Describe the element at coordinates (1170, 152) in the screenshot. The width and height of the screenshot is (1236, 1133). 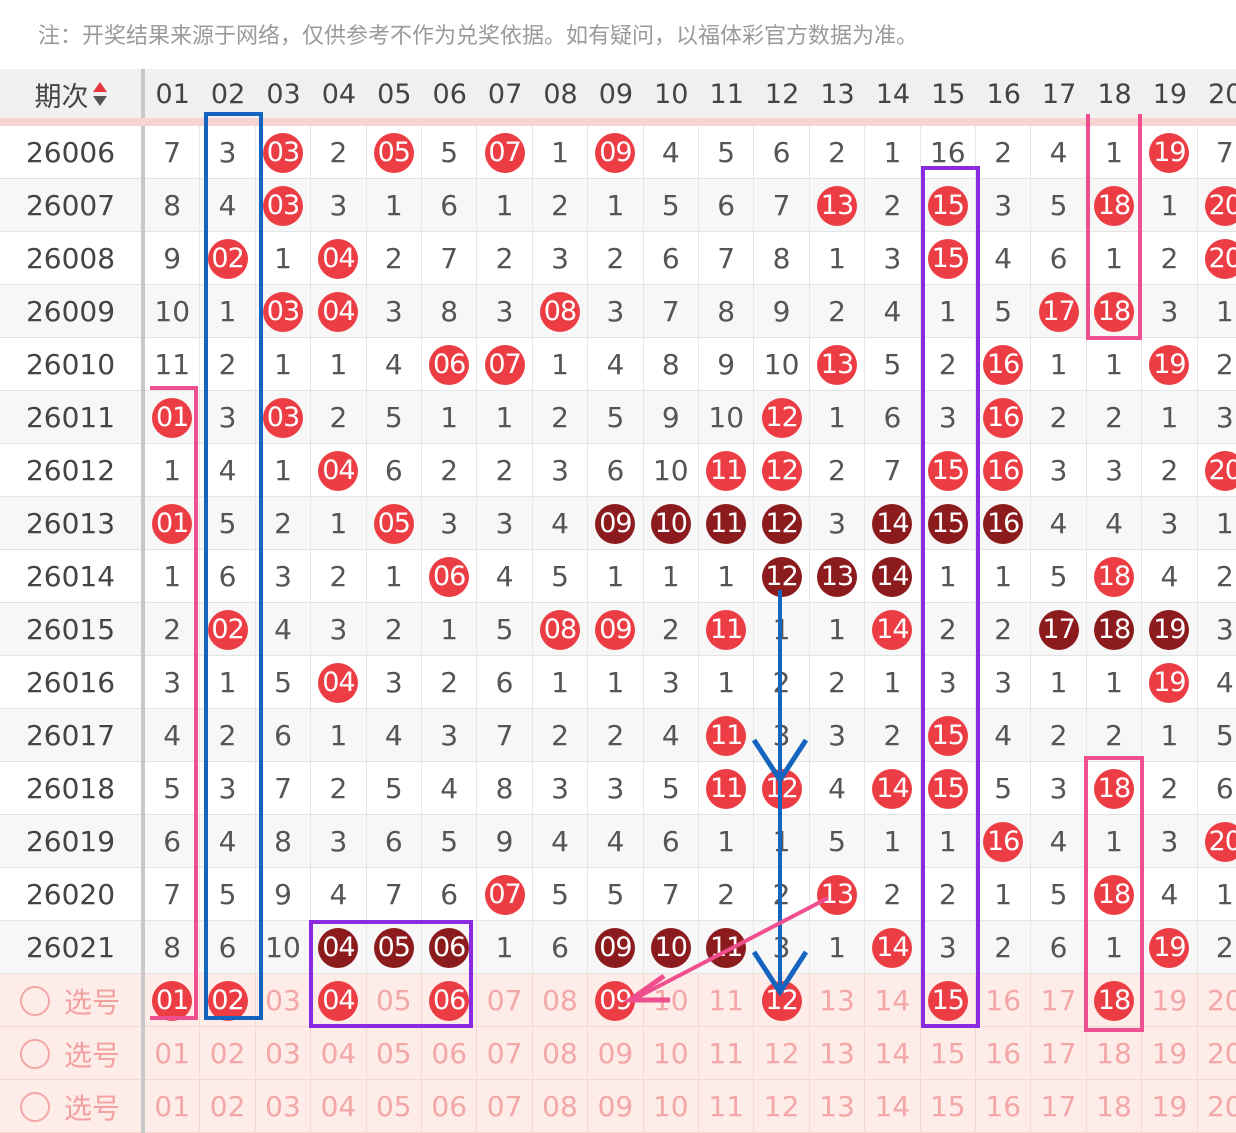
I see `omission-cell: 19` at that location.